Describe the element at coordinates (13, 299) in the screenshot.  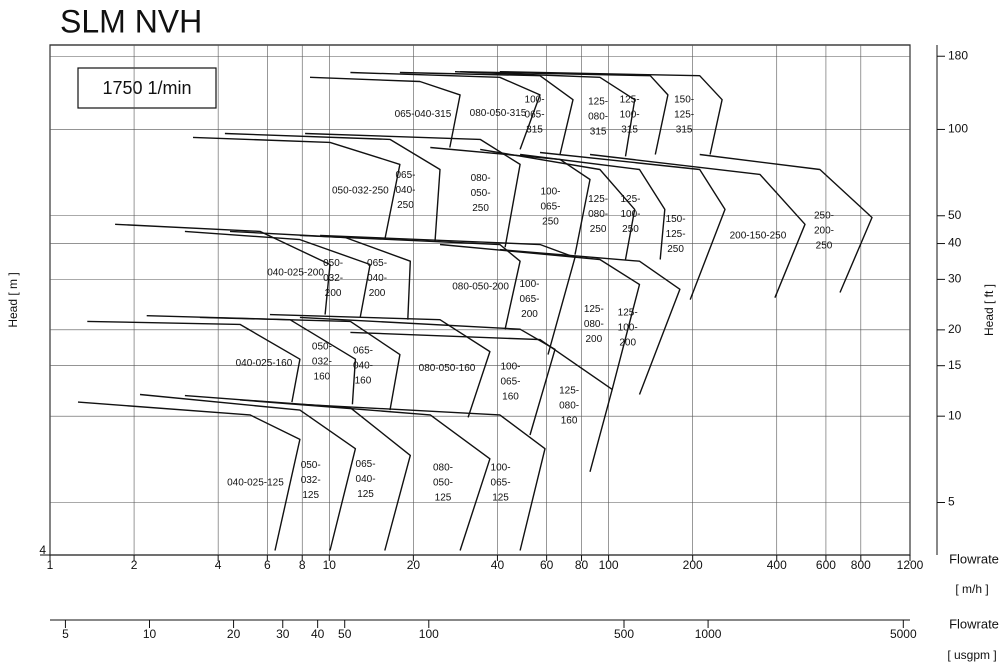
I see `y-axis-label: Head [ m ]` at that location.